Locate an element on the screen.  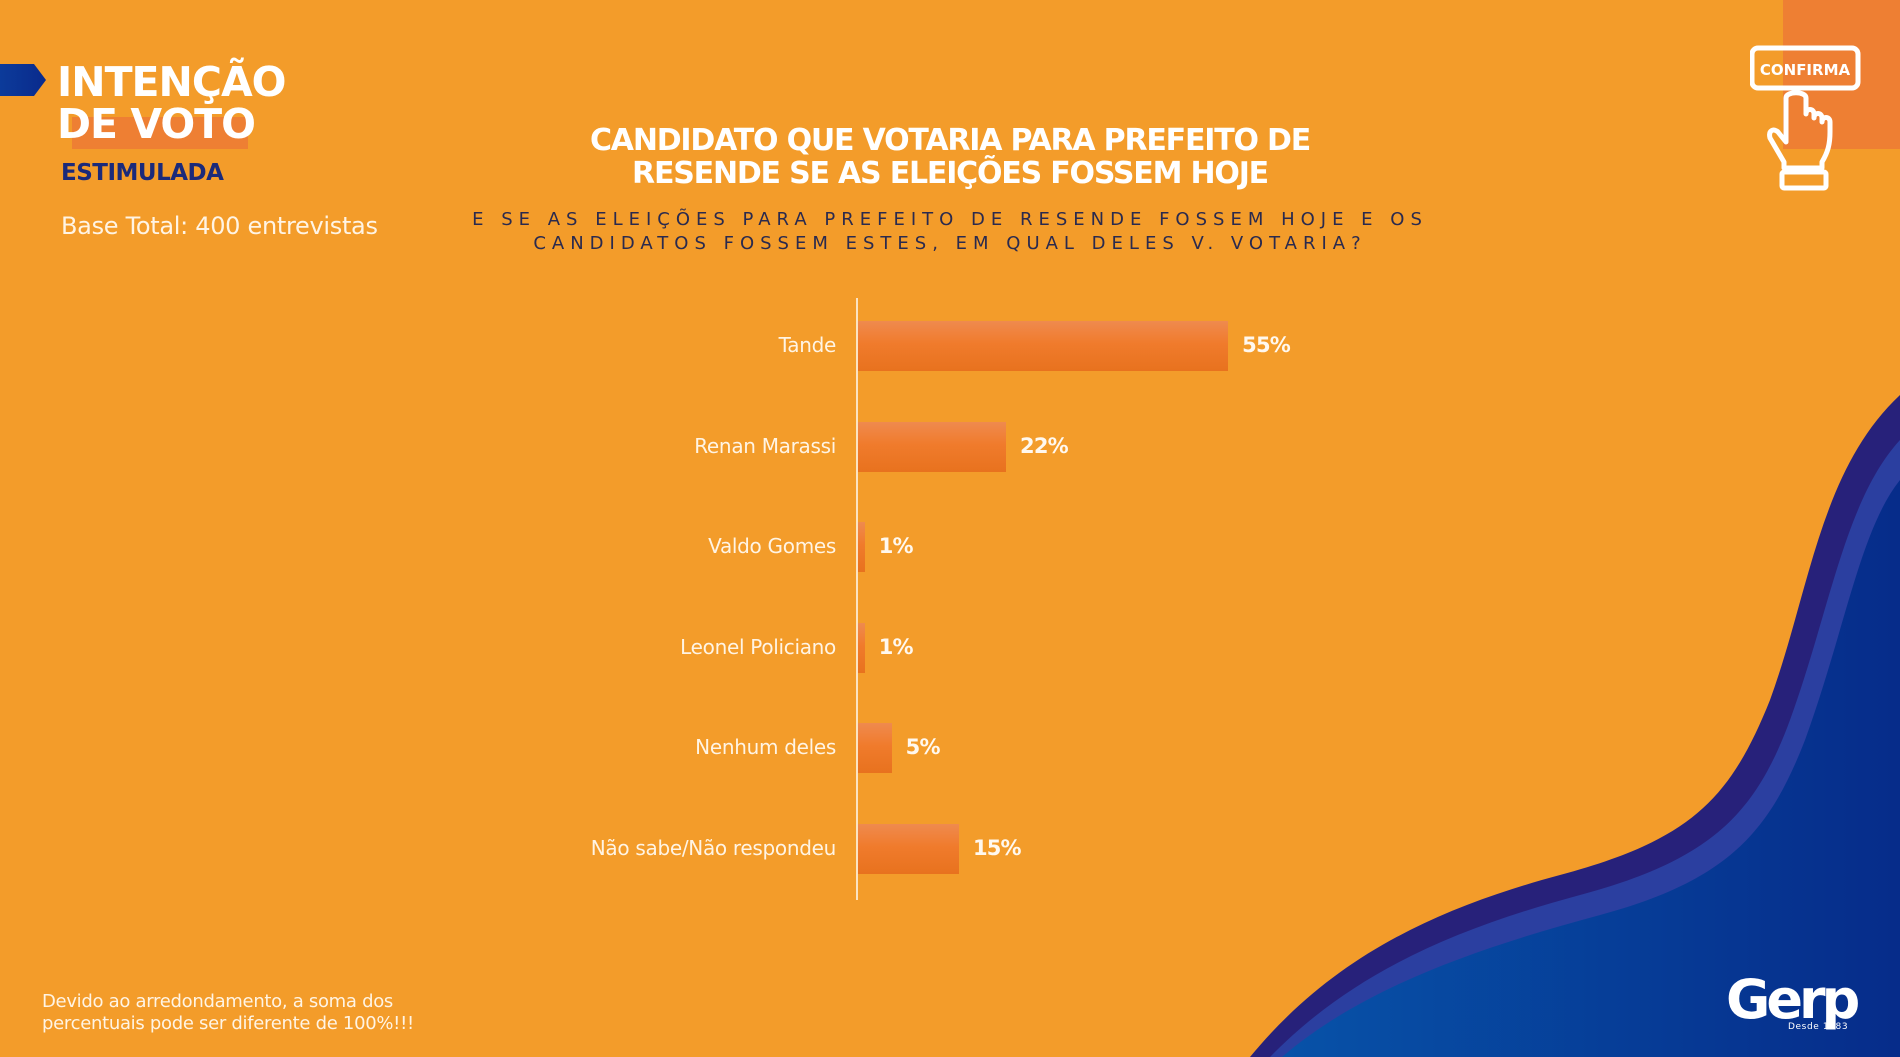
category-label: Nenhum deles is located at coordinates (765, 747).